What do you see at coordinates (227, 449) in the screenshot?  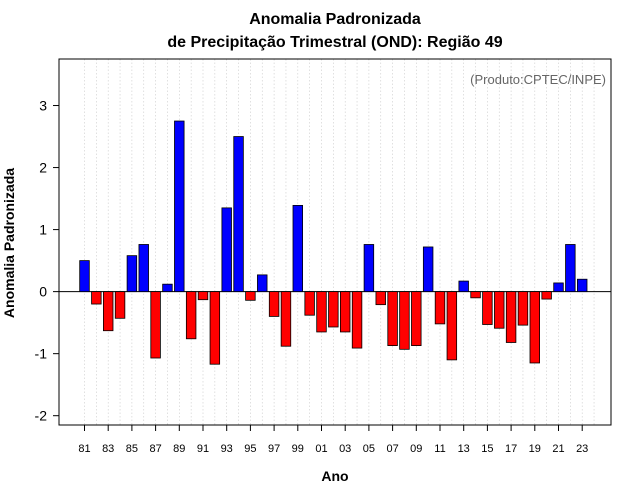 I see `x-tick-label-93: 93` at bounding box center [227, 449].